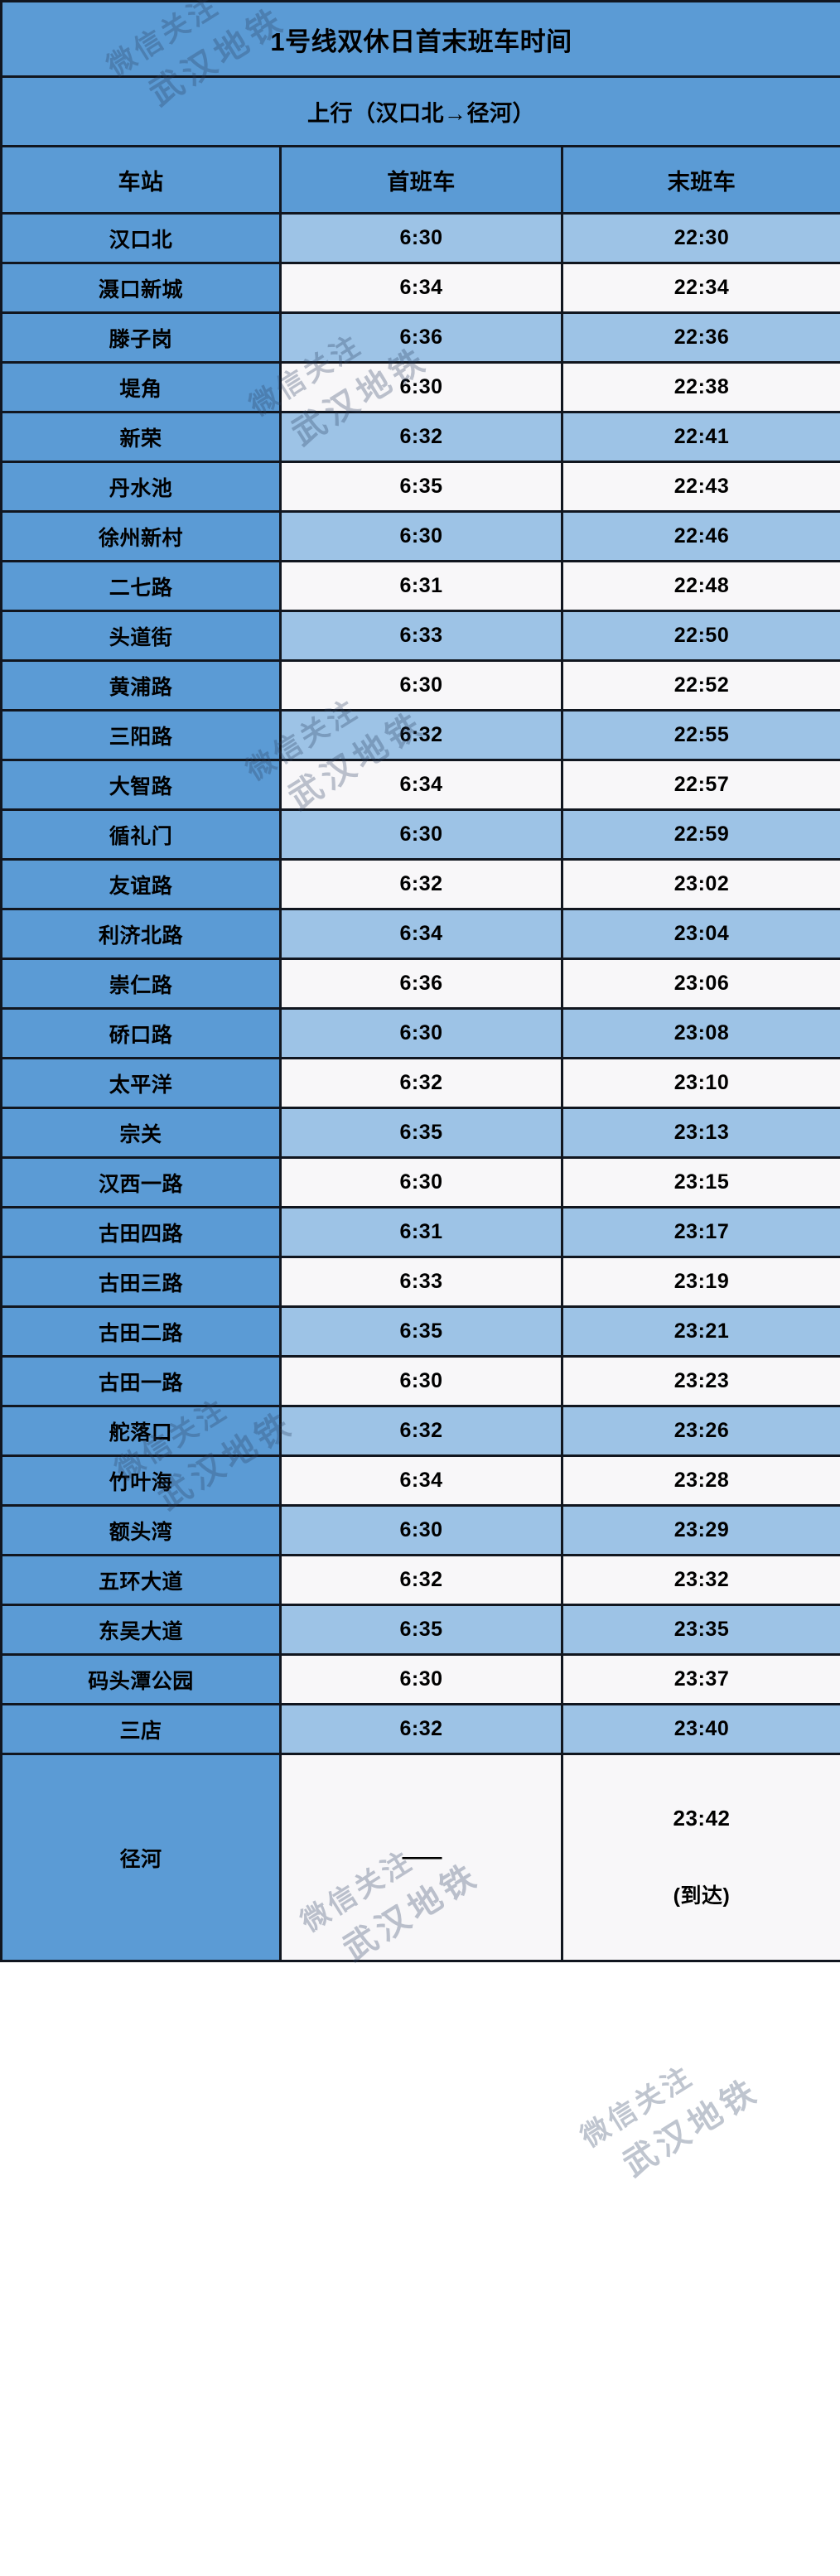 The width and height of the screenshot is (840, 2576). I want to click on station-name-cell: 汉西一路, so click(141, 1182).